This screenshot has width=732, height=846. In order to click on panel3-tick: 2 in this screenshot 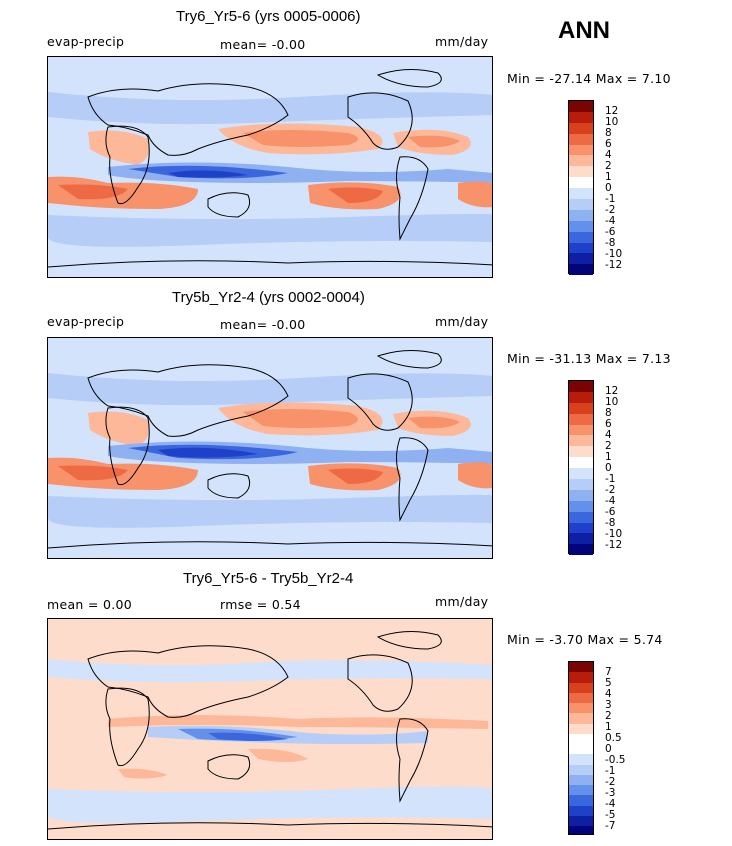, I will do `click(608, 716)`.